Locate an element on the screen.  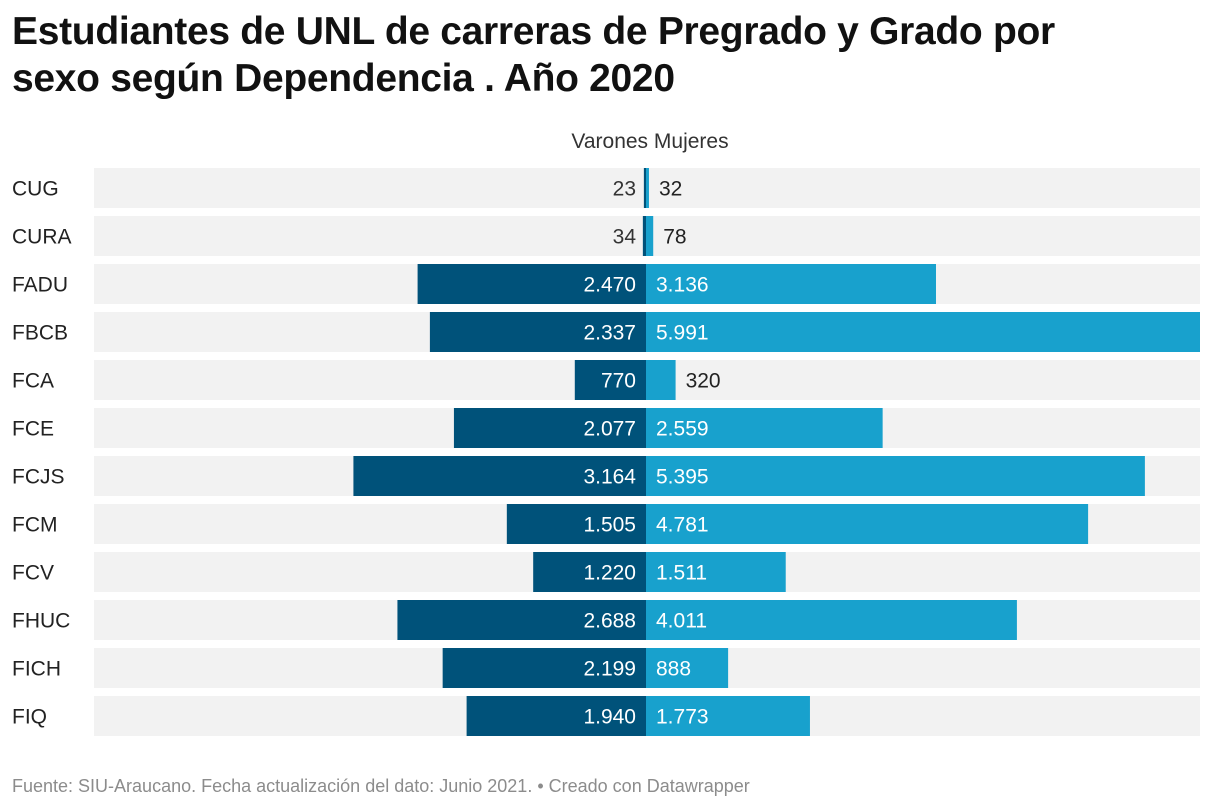
value-label-varones: 2.077 is located at coordinates (609, 429).